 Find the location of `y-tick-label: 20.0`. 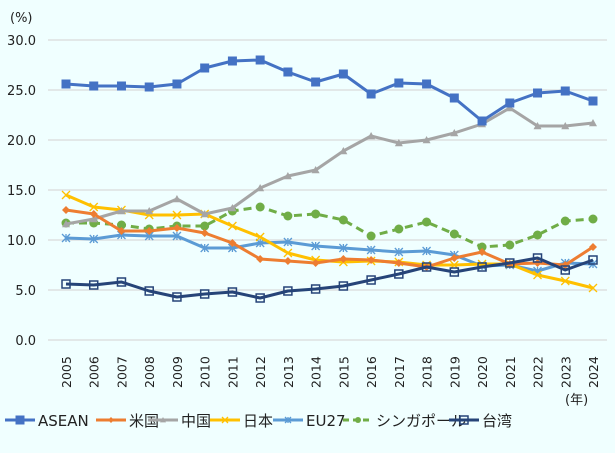

y-tick-label: 20.0 is located at coordinates (21, 141).